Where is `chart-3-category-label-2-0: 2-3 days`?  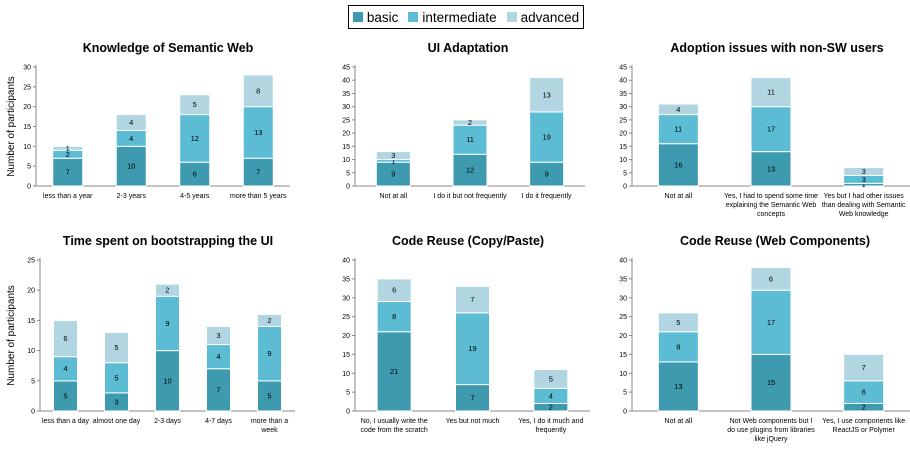
chart-3-category-label-2-0: 2-3 days is located at coordinates (167, 421).